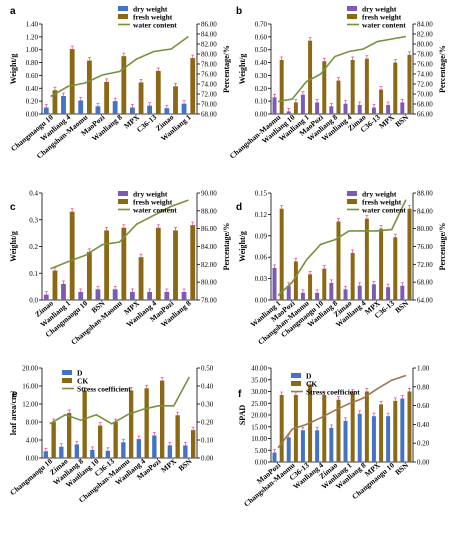 The image size is (459, 550). What do you see at coordinates (425, 45) in the screenshot?
I see `right-tick-label: 80.00` at bounding box center [425, 45].